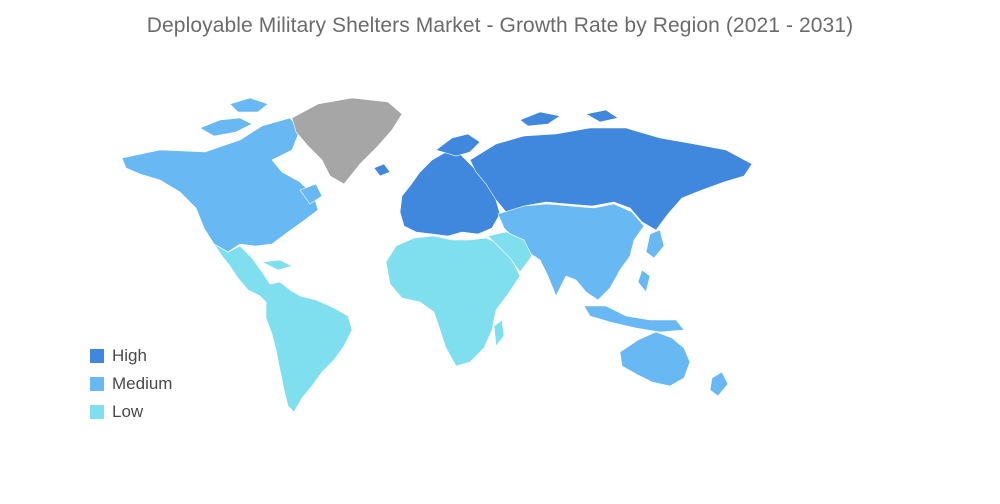 The width and height of the screenshot is (1000, 504). Describe the element at coordinates (674, 364) in the screenshot. I see `region-oceania` at that location.